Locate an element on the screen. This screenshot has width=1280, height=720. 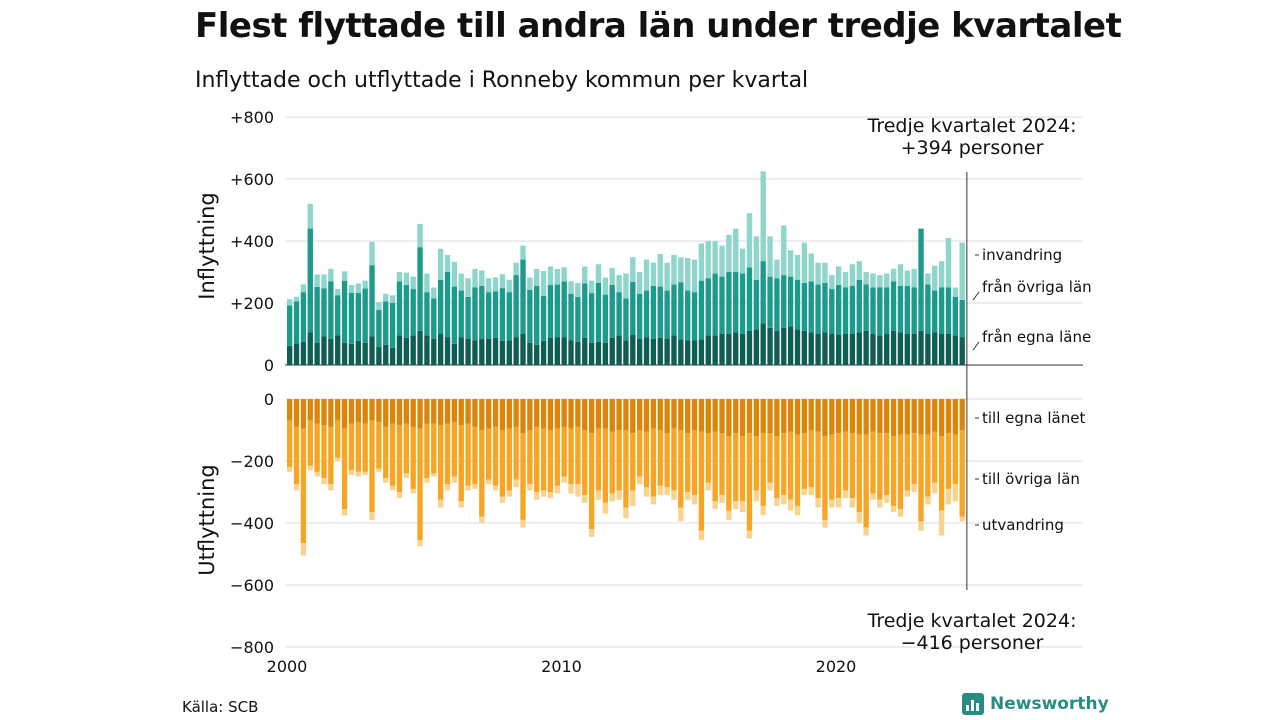
brand-name: Newsworthy is located at coordinates (1049, 704).